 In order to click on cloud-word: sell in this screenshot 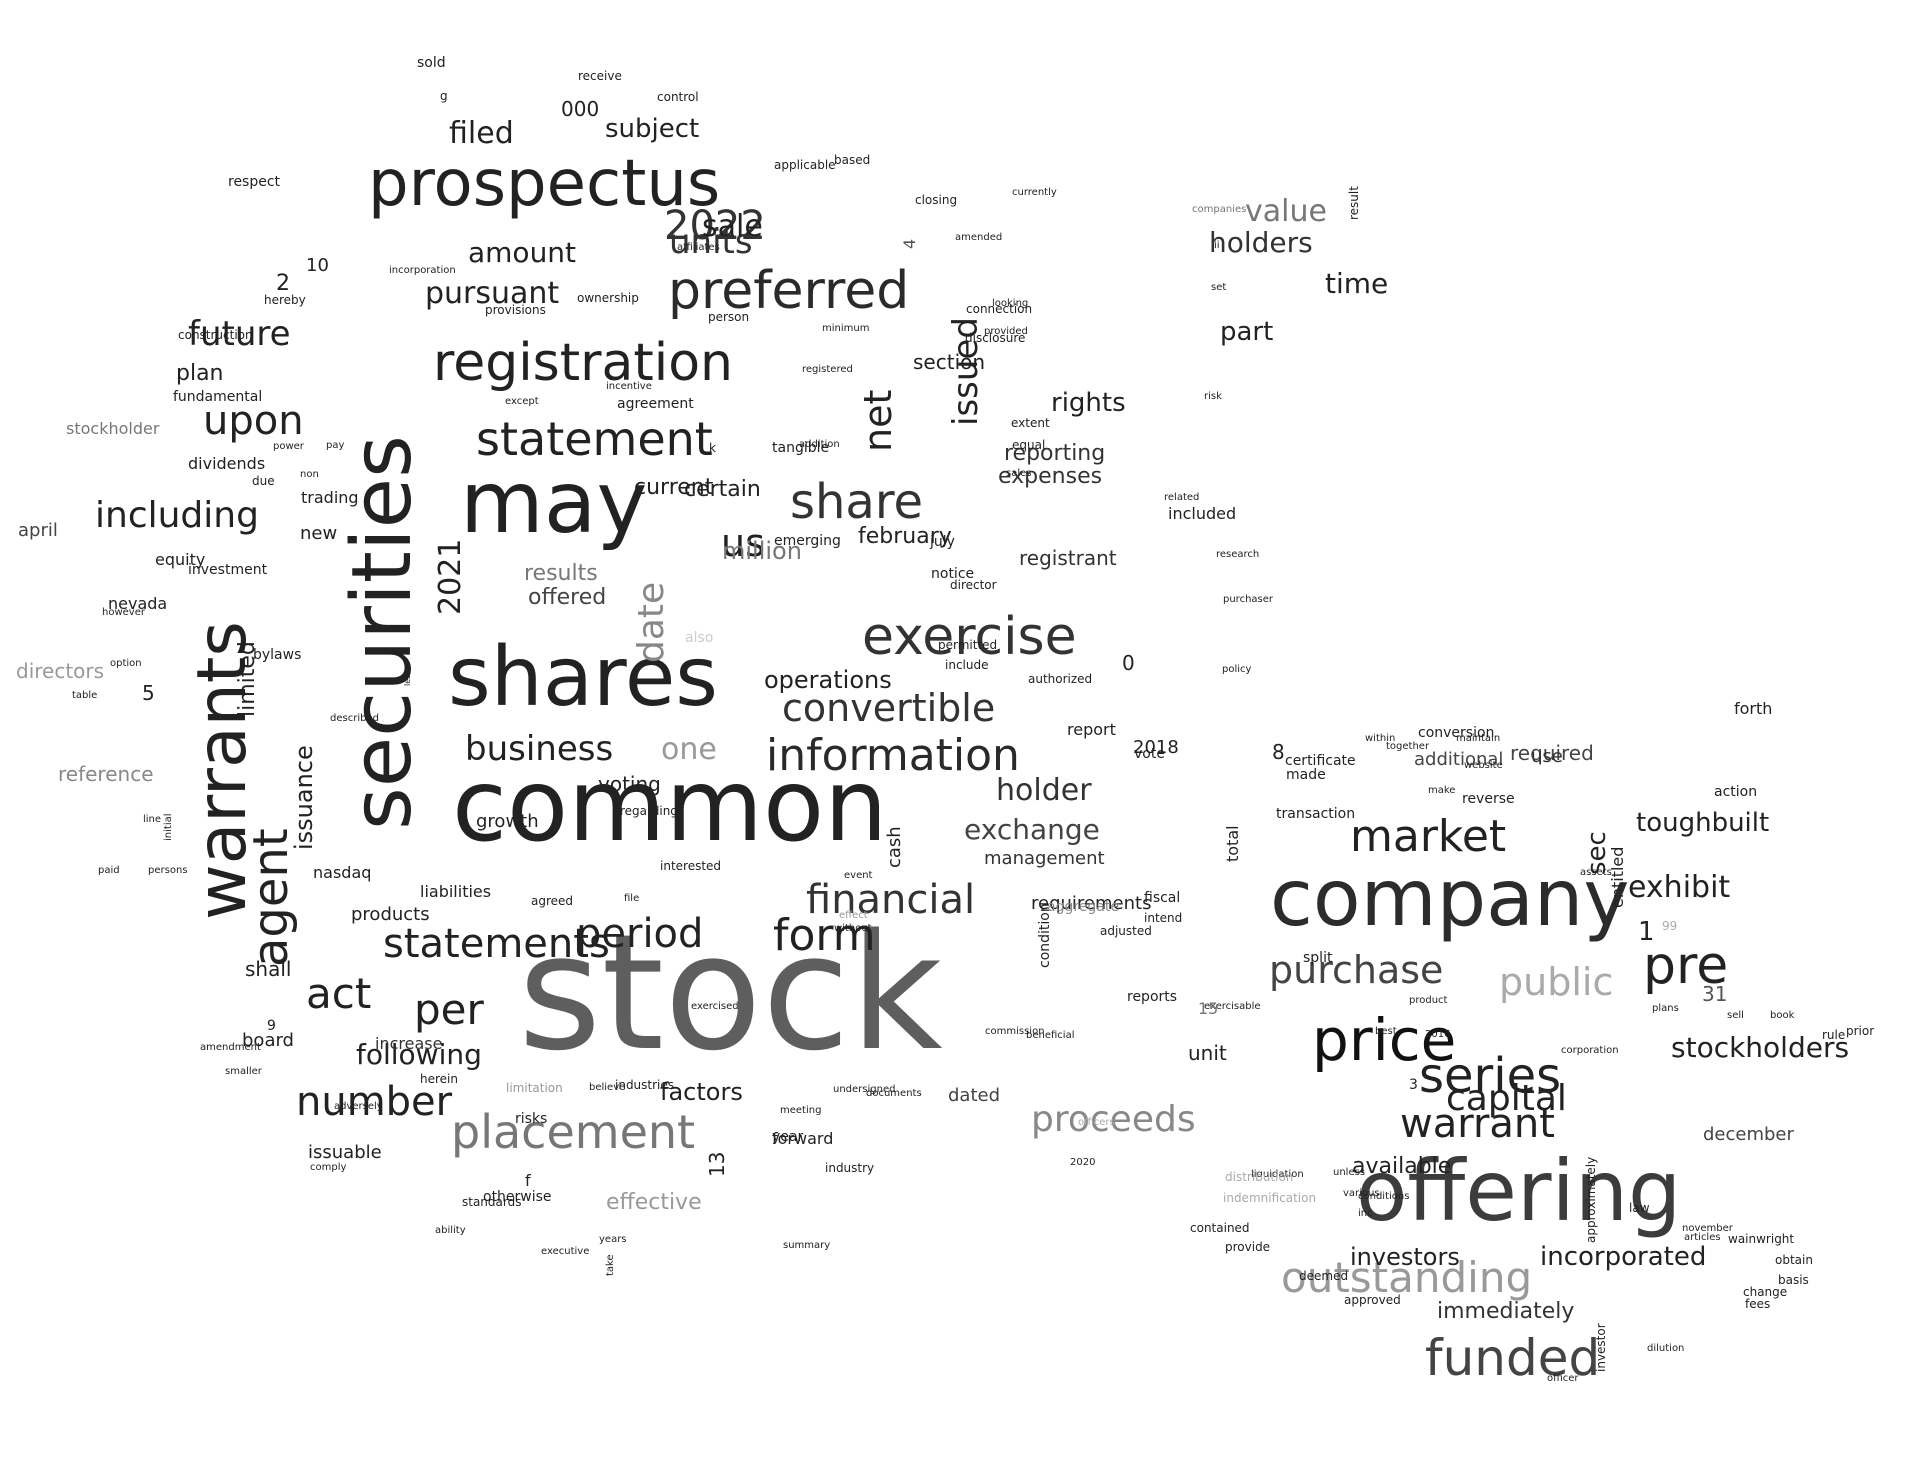, I will do `click(1735, 1015)`.